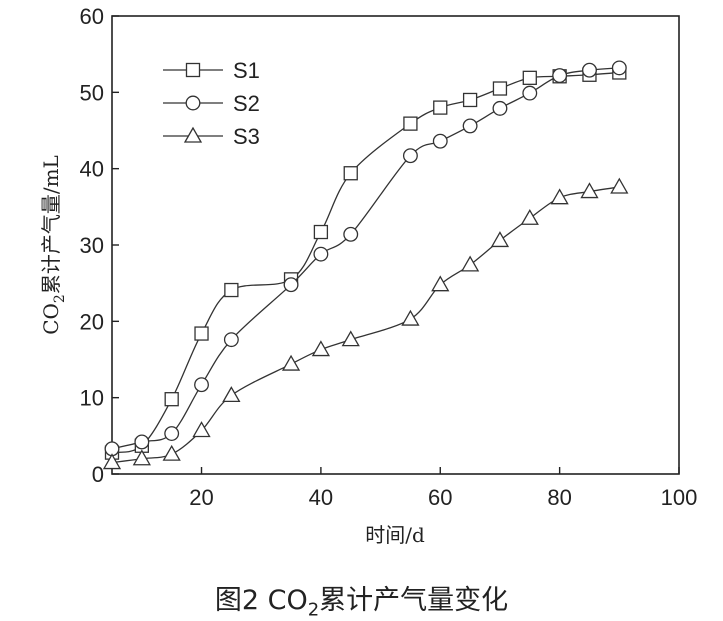 Image resolution: width=723 pixels, height=621 pixels. I want to click on y-tick-label: 20, so click(92, 321).